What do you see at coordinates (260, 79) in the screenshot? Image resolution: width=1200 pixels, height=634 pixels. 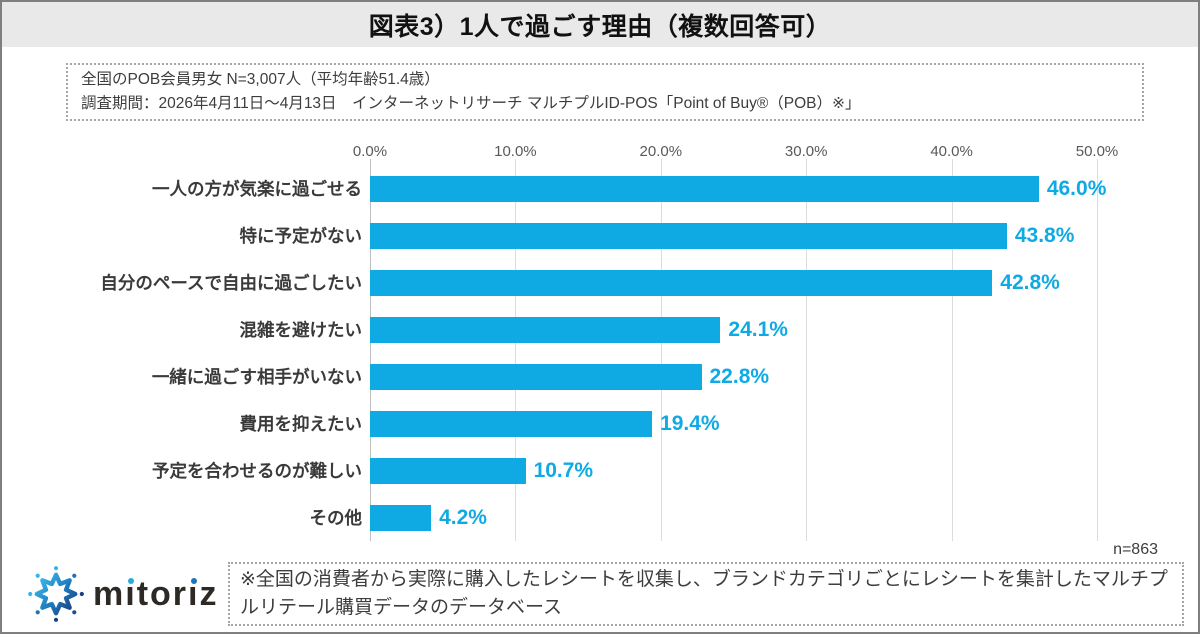 I see `survey-info-line1: 全国のPOB会員男女 N=3,007人（平均年齢51.4歳）` at bounding box center [260, 79].